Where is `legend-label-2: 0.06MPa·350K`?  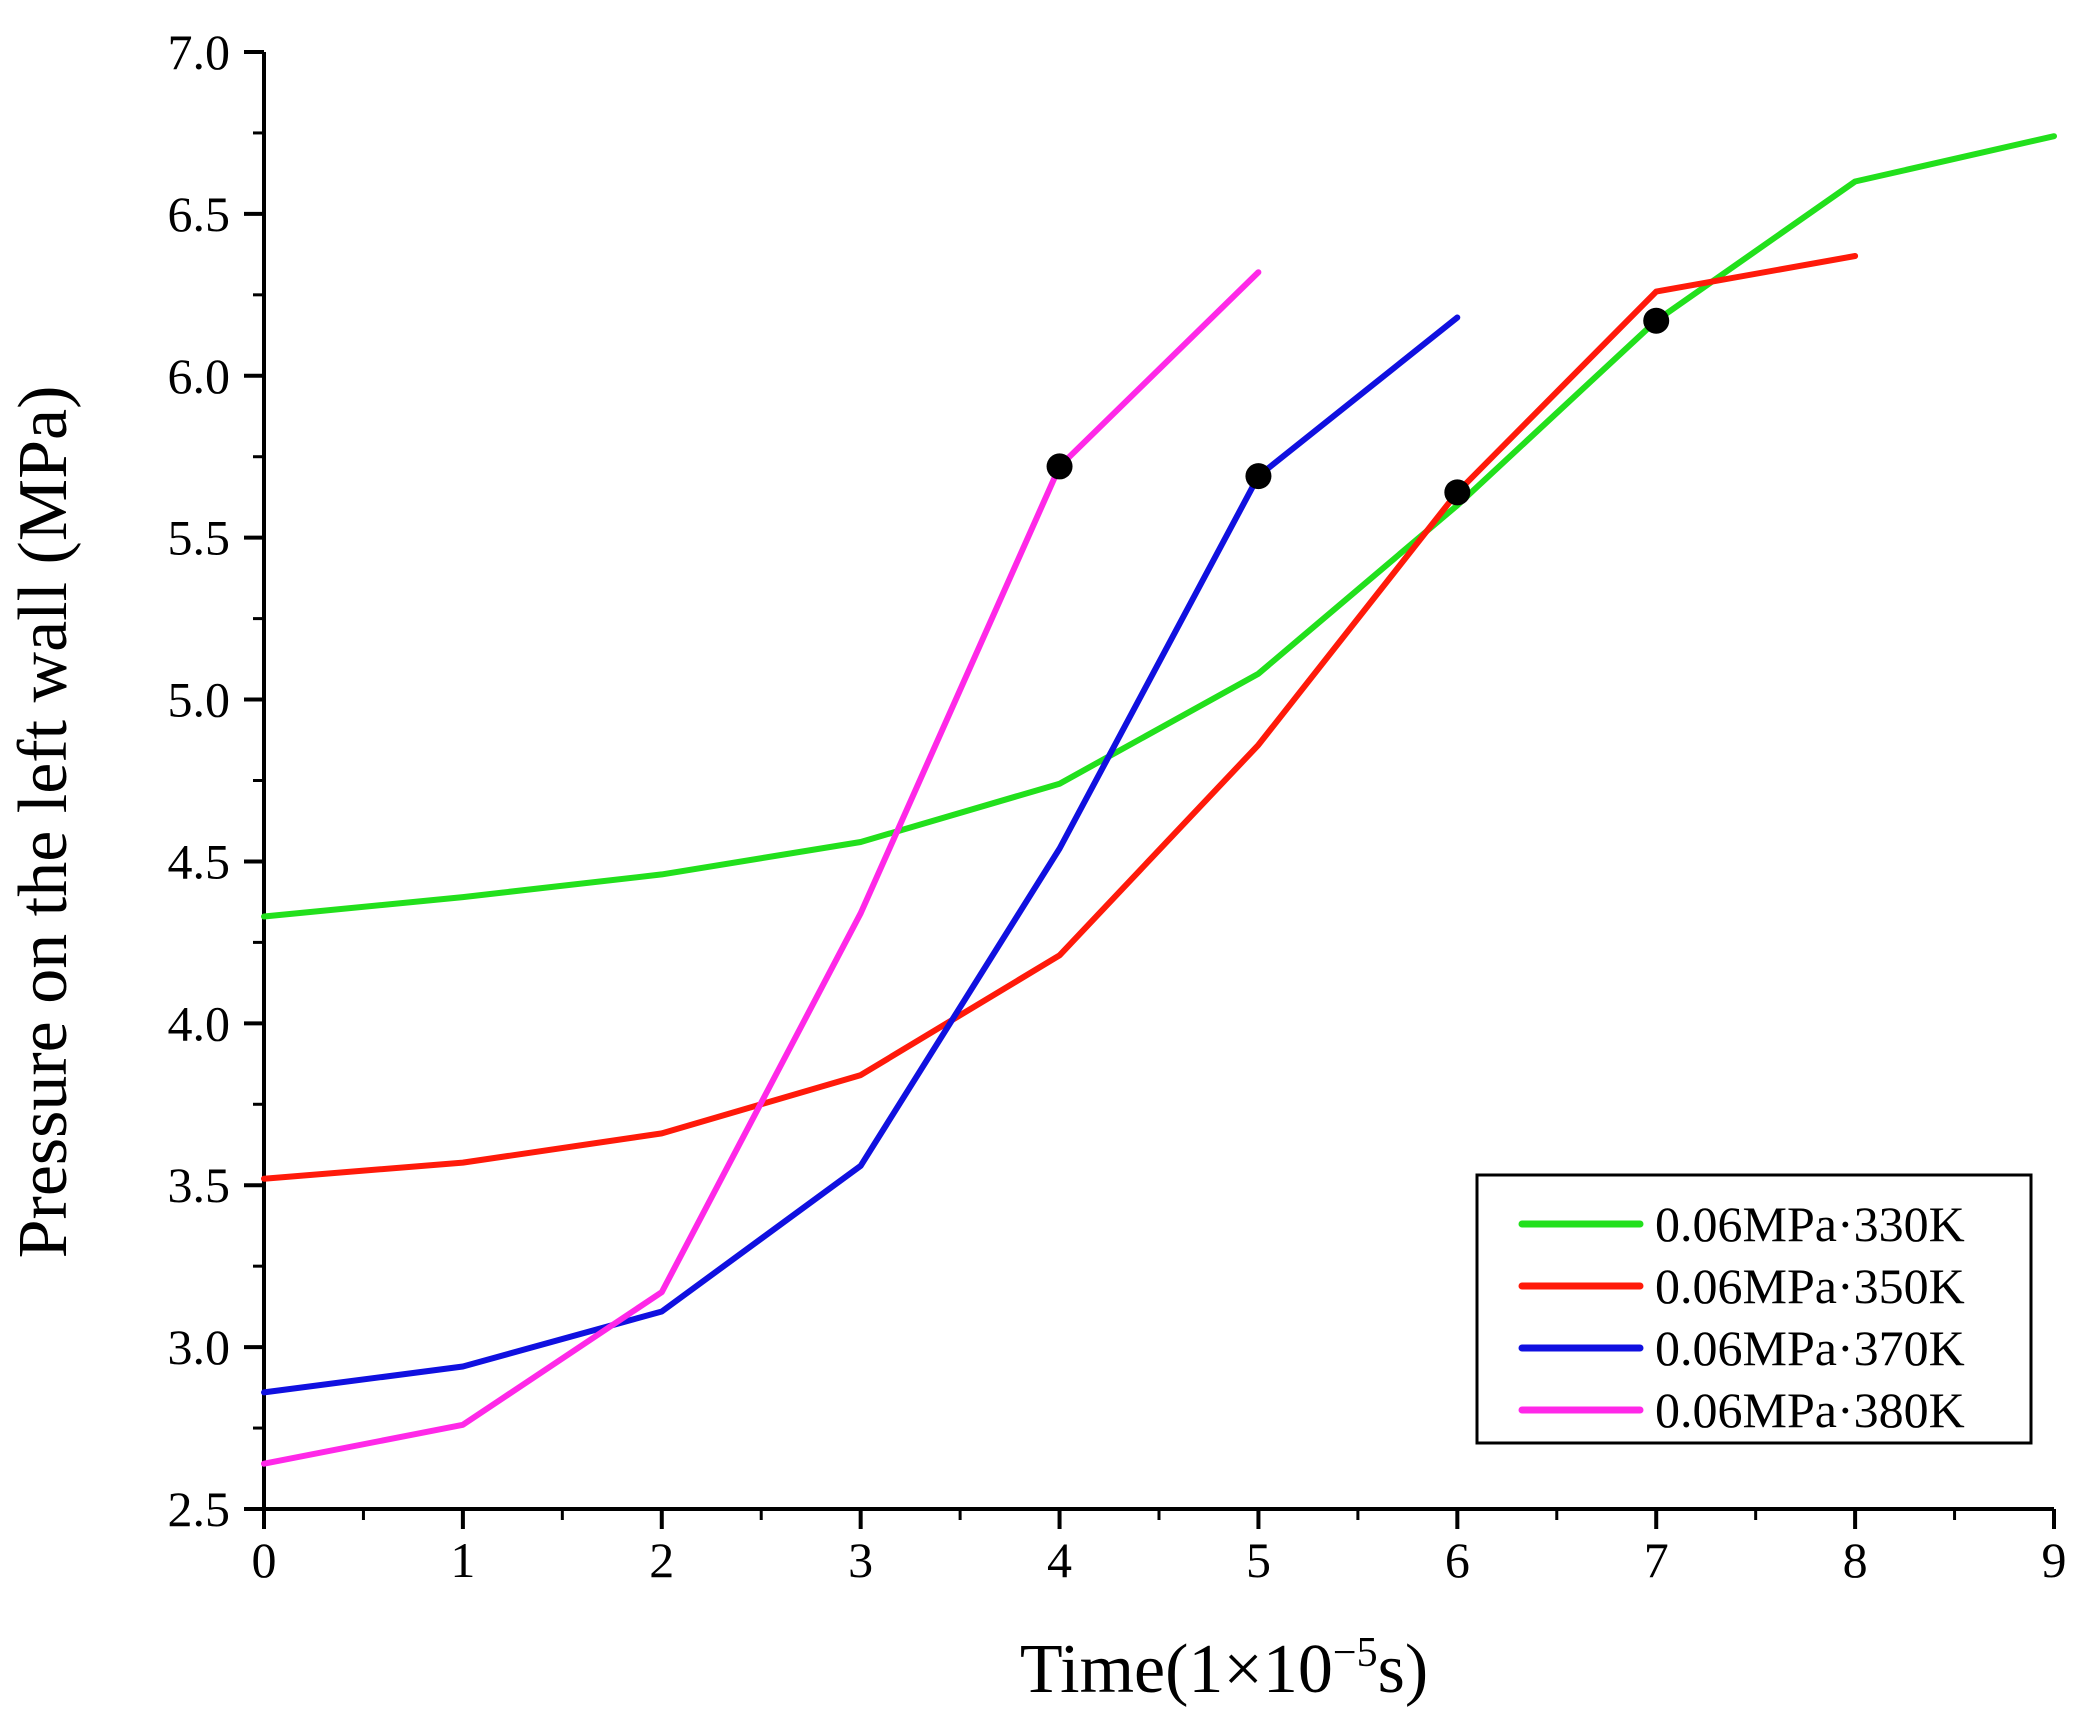 legend-label-2: 0.06MPa·350K is located at coordinates (1810, 1286).